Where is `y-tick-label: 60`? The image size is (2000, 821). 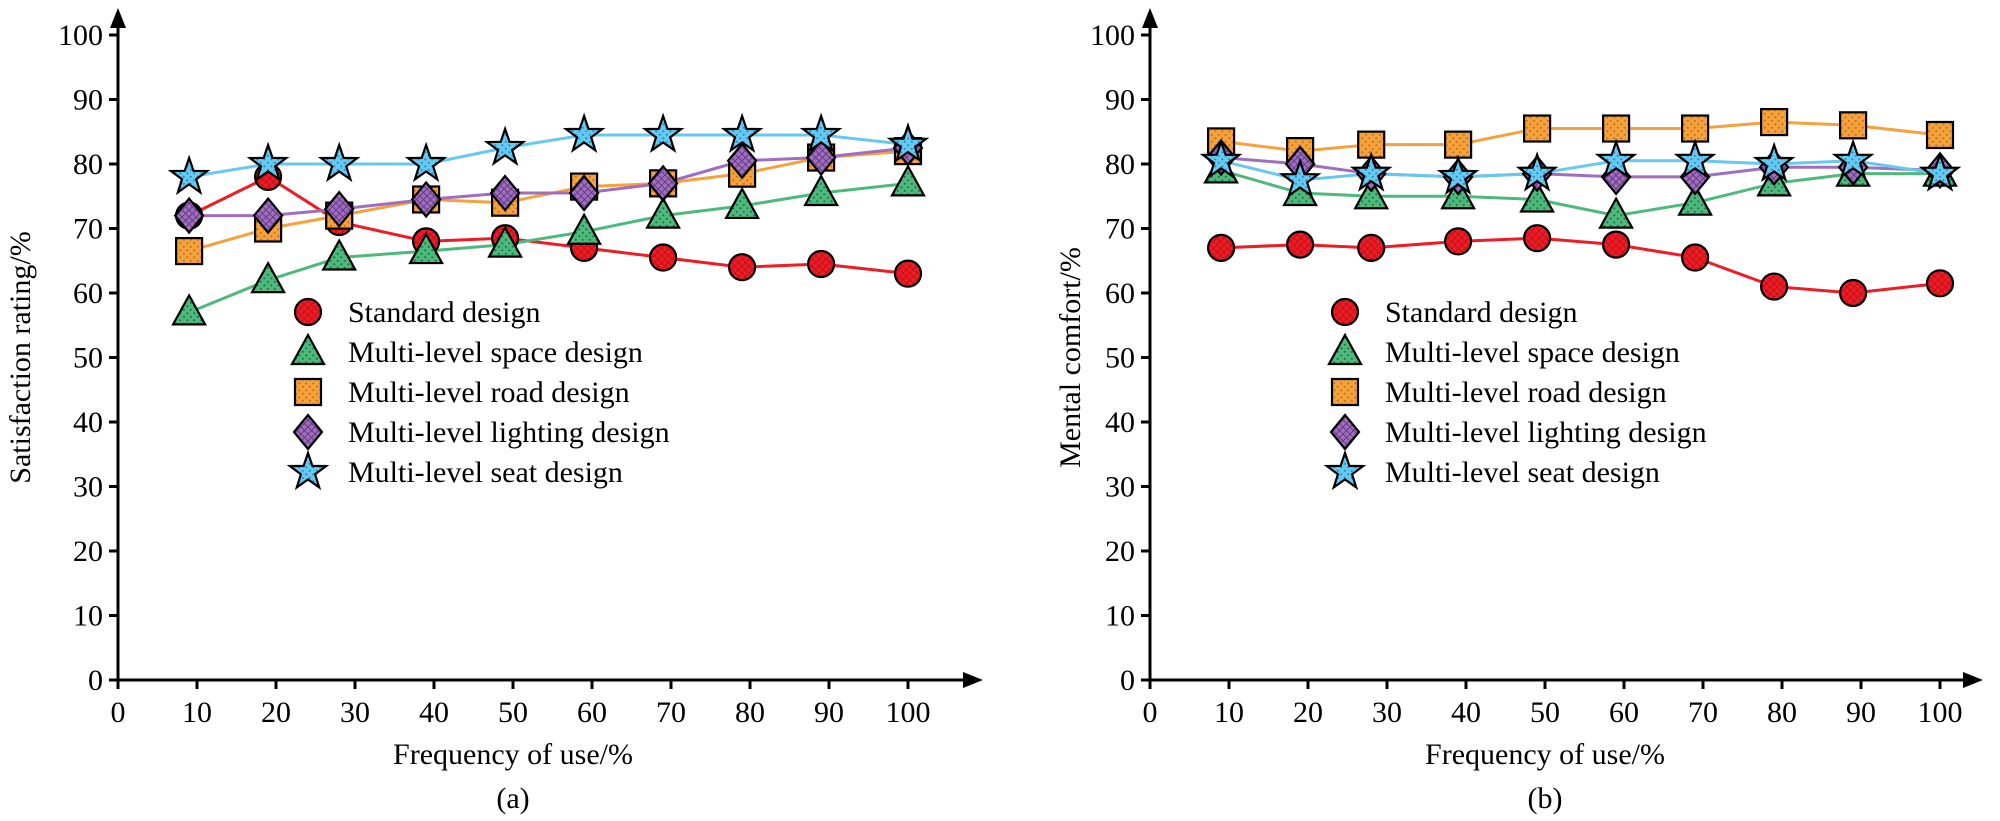
y-tick-label: 60 is located at coordinates (88, 293).